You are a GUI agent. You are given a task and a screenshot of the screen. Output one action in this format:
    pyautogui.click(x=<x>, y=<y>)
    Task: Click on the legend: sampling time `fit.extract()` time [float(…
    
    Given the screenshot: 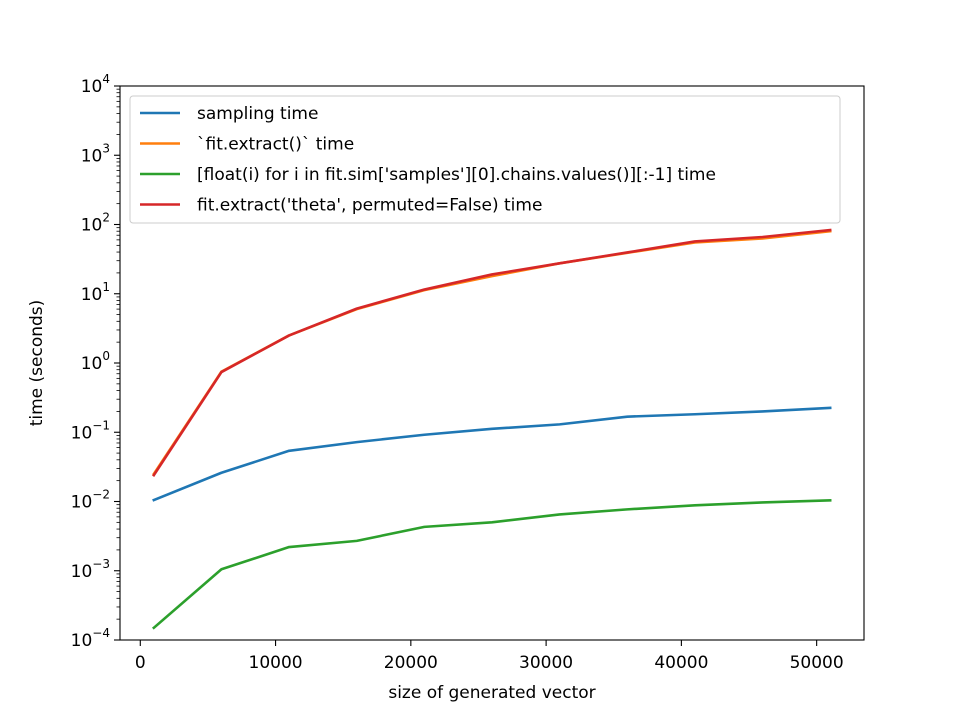 What is the action you would take?
    pyautogui.click(x=485, y=159)
    